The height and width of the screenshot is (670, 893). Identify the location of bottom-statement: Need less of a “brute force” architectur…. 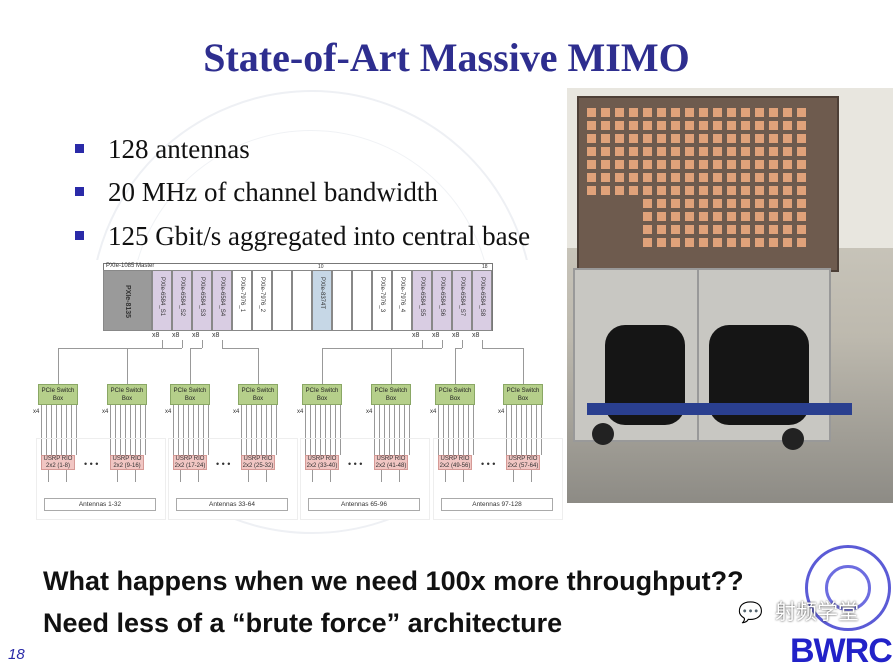
(303, 623).